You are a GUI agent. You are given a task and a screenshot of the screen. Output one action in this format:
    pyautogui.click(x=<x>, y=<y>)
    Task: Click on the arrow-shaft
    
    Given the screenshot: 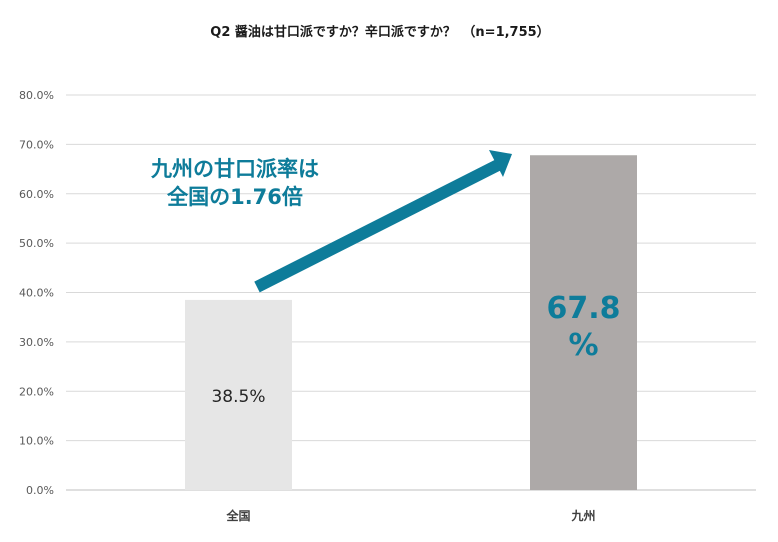 What is the action you would take?
    pyautogui.click(x=377, y=226)
    